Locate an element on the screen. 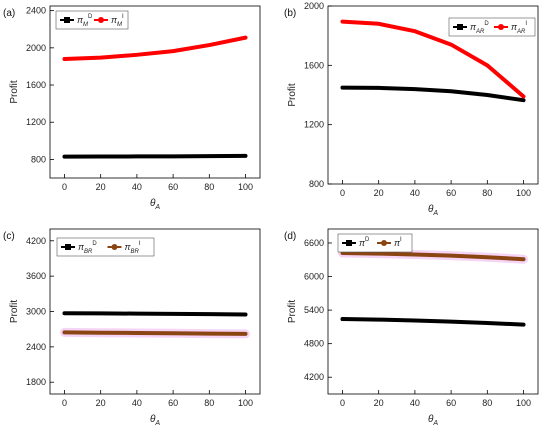  legend: πBRD πBRI is located at coordinates (105, 247).